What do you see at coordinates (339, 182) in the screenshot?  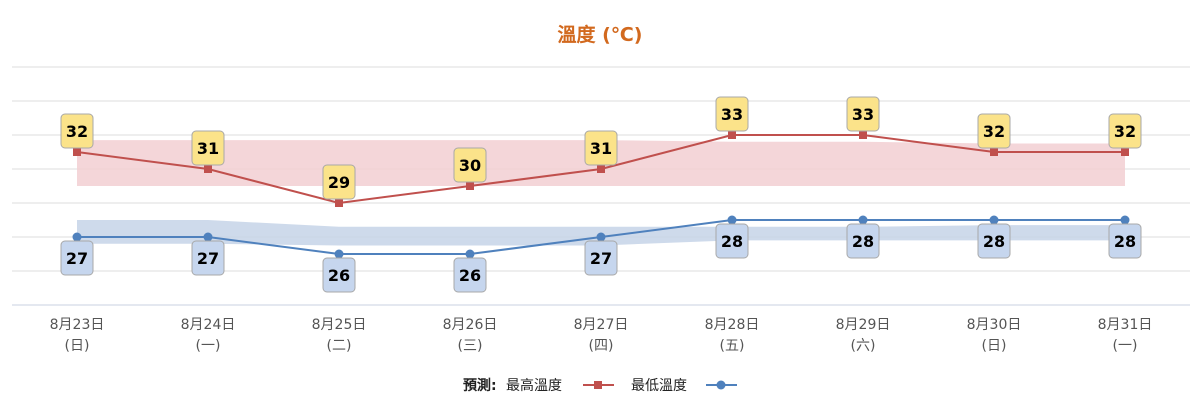 I see `data-label-max: 29` at bounding box center [339, 182].